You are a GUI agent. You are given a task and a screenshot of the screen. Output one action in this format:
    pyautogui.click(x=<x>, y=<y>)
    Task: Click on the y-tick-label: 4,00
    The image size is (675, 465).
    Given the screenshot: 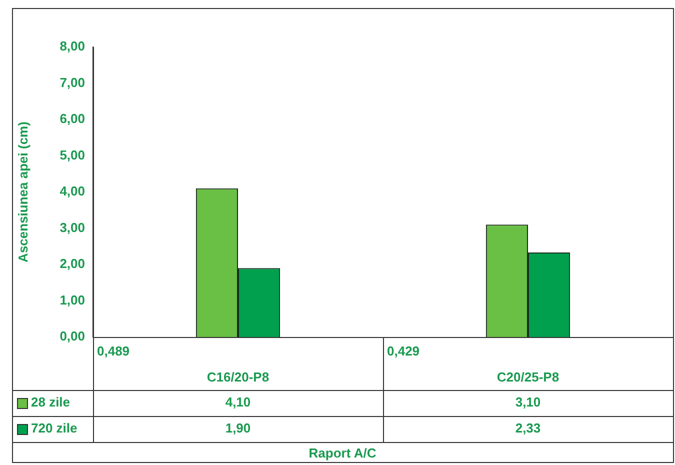 What is the action you would take?
    pyautogui.click(x=72, y=191)
    